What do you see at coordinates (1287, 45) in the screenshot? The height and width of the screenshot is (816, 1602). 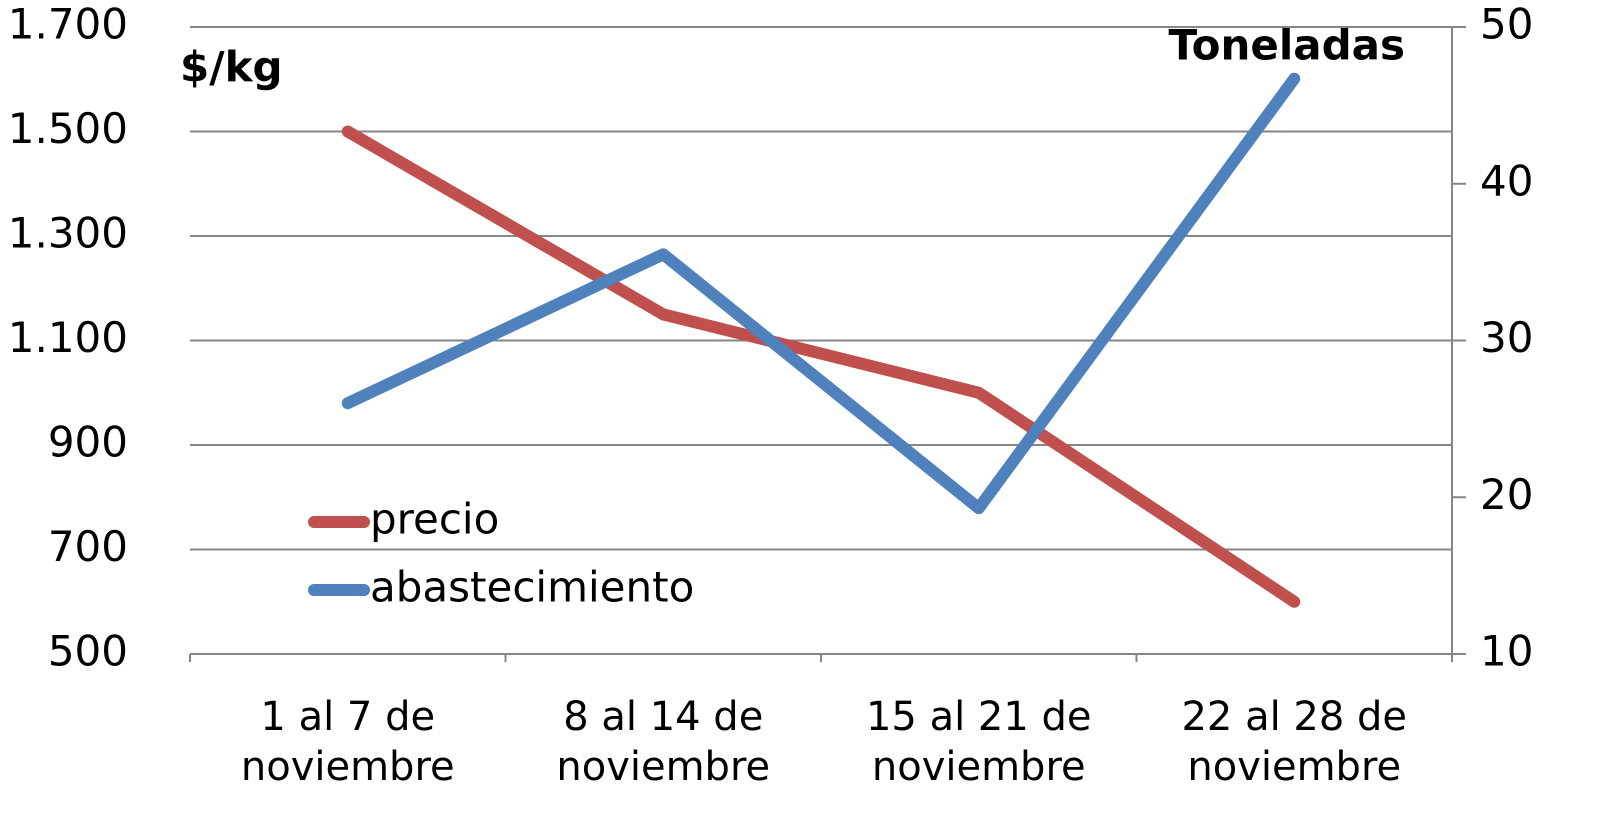 I see `y2-axis-label: Toneladas` at bounding box center [1287, 45].